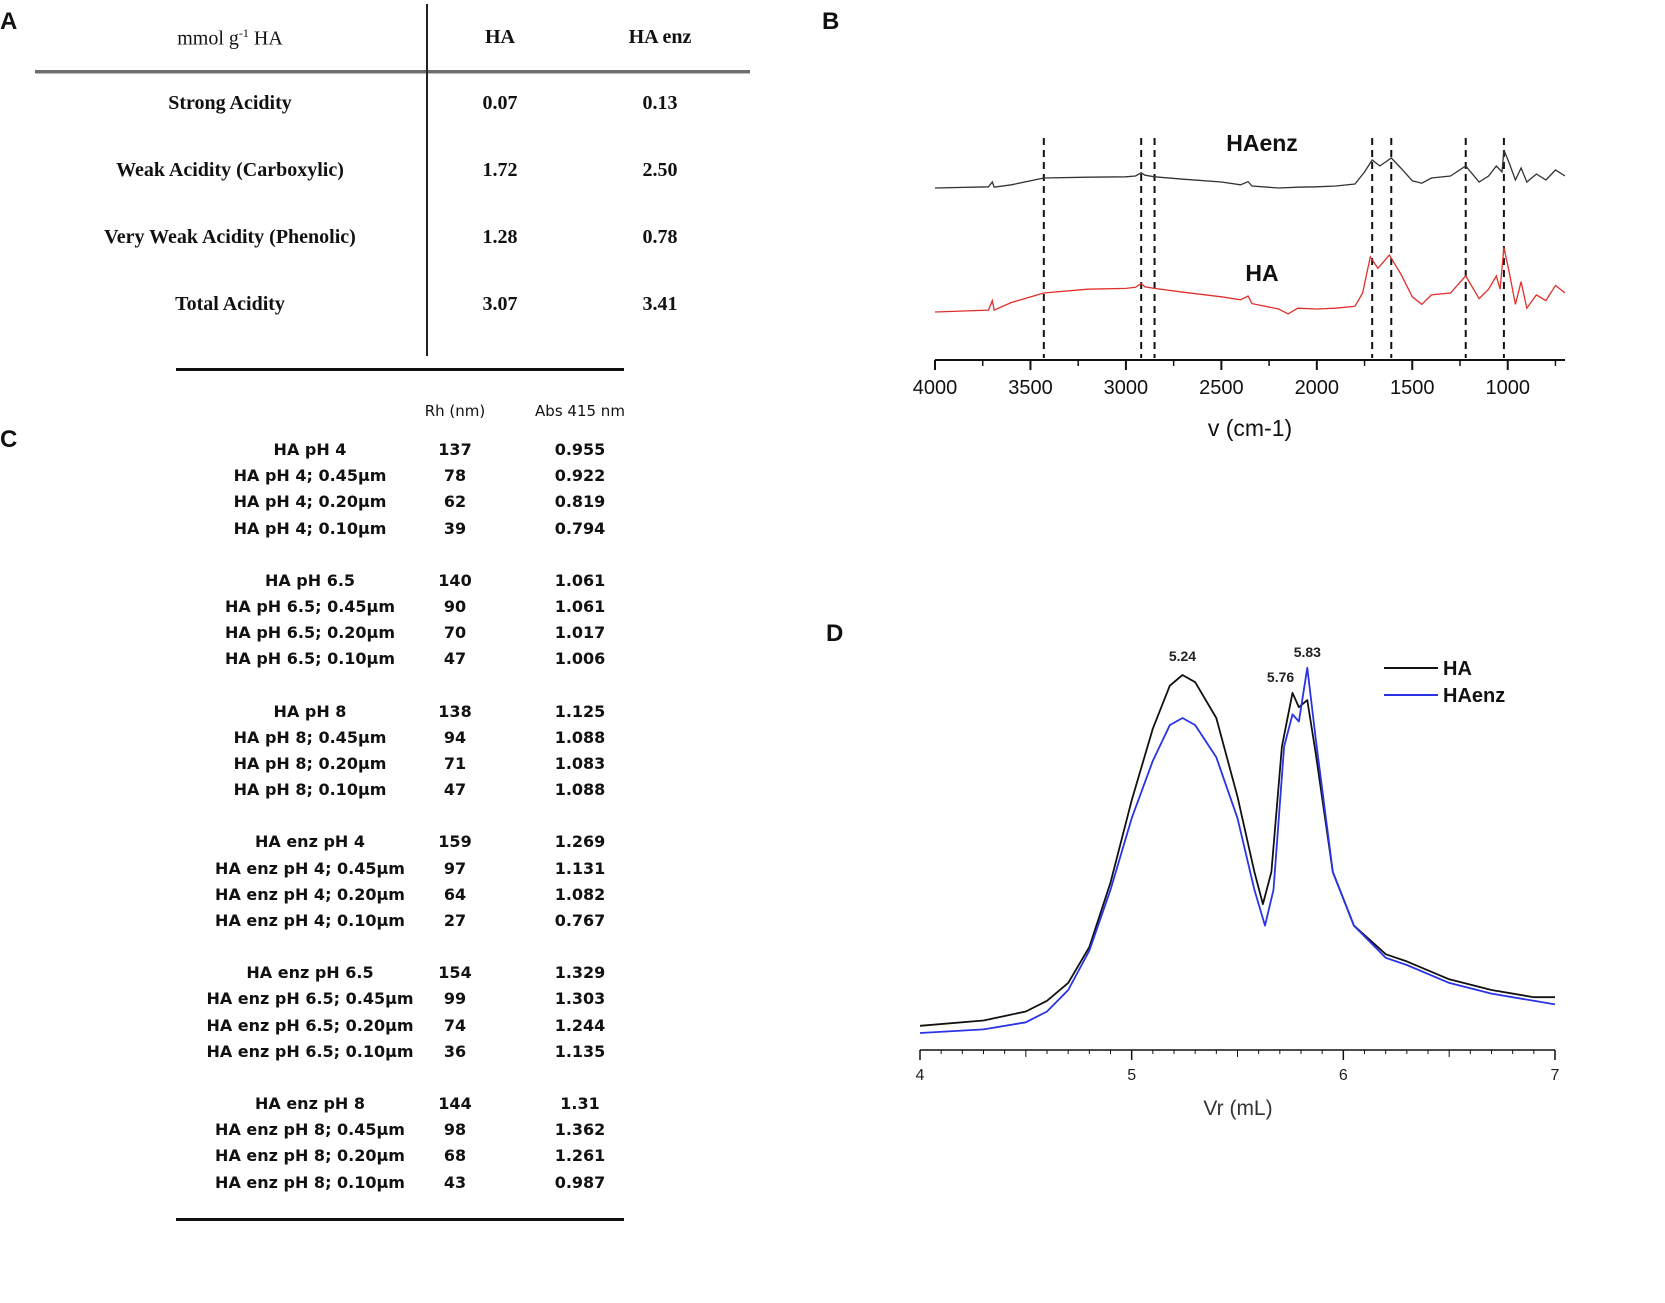  Describe the element at coordinates (455, 502) in the screenshot. I see `rh-value: 62` at that location.